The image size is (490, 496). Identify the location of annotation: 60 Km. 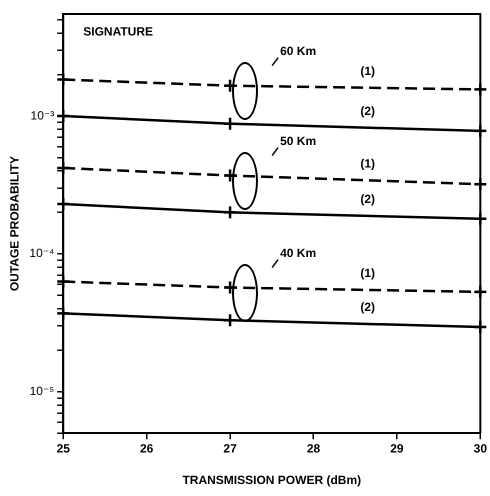
(298, 51).